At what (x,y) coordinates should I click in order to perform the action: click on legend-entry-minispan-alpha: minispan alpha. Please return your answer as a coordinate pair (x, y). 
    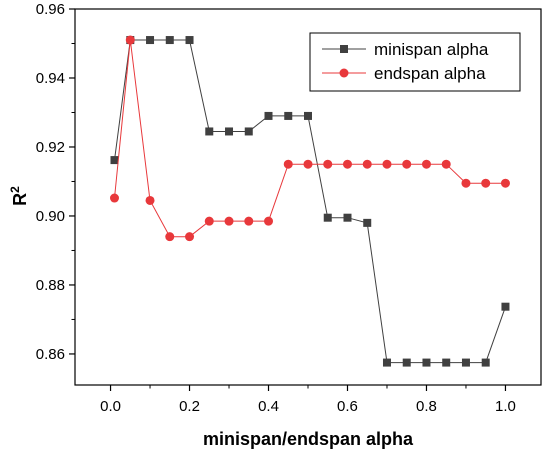
    Looking at the image, I should click on (405, 49).